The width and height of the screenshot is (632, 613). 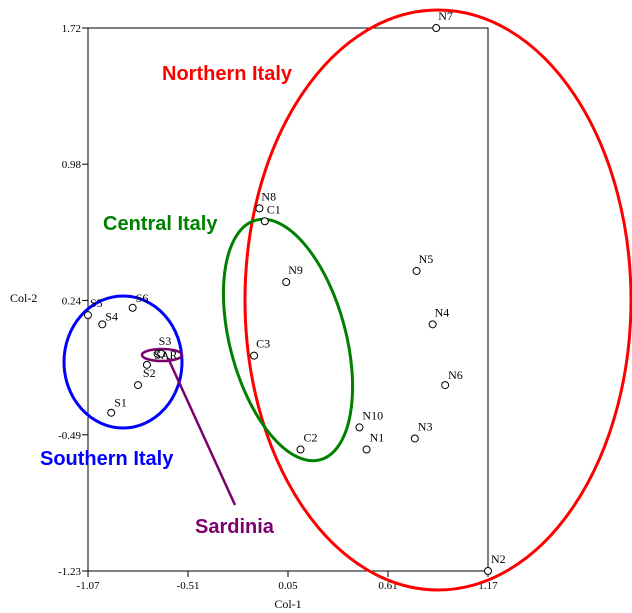 I want to click on y-axis-title: Col-2, so click(x=23, y=298).